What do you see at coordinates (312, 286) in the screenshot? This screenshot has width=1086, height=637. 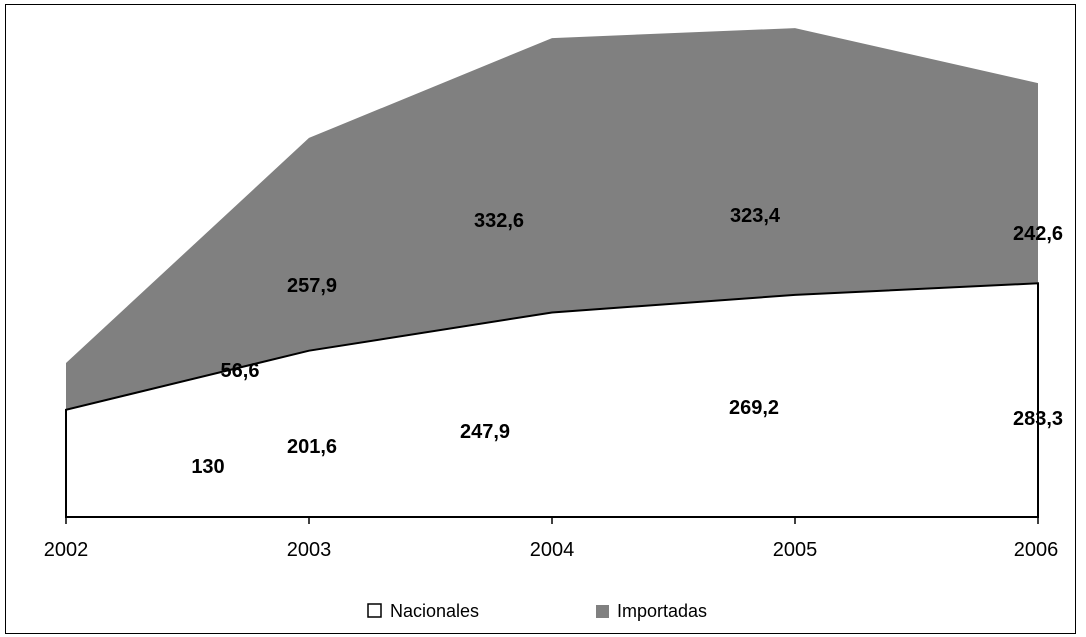 I see `data-label-importadas: 257,9` at bounding box center [312, 286].